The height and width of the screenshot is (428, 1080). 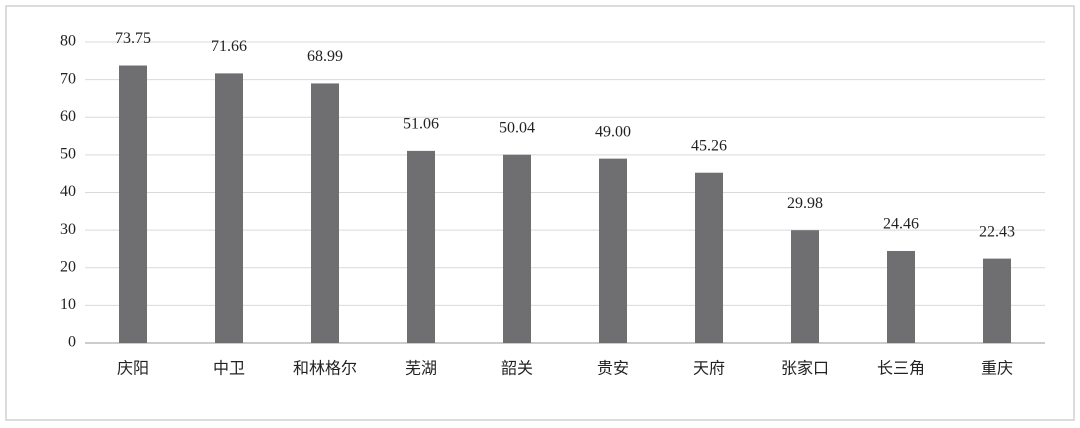 I want to click on y-tick-label: 70, so click(x=68, y=78).